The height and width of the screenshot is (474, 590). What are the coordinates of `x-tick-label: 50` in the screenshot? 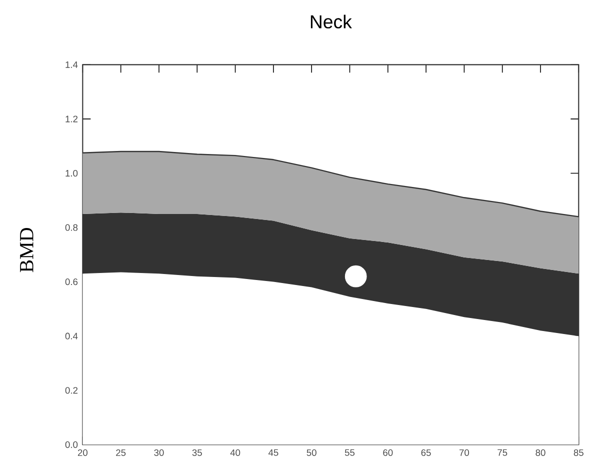 It's located at (311, 452).